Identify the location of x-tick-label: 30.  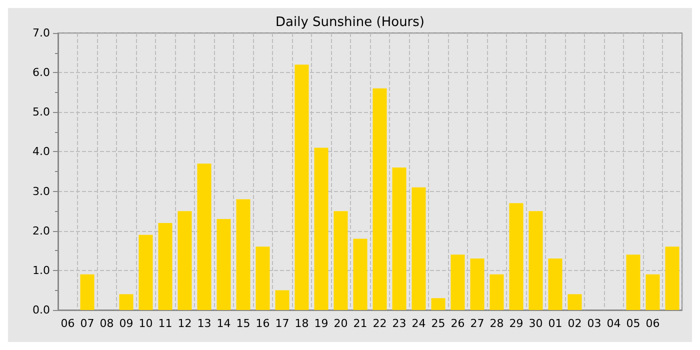
(535, 323).